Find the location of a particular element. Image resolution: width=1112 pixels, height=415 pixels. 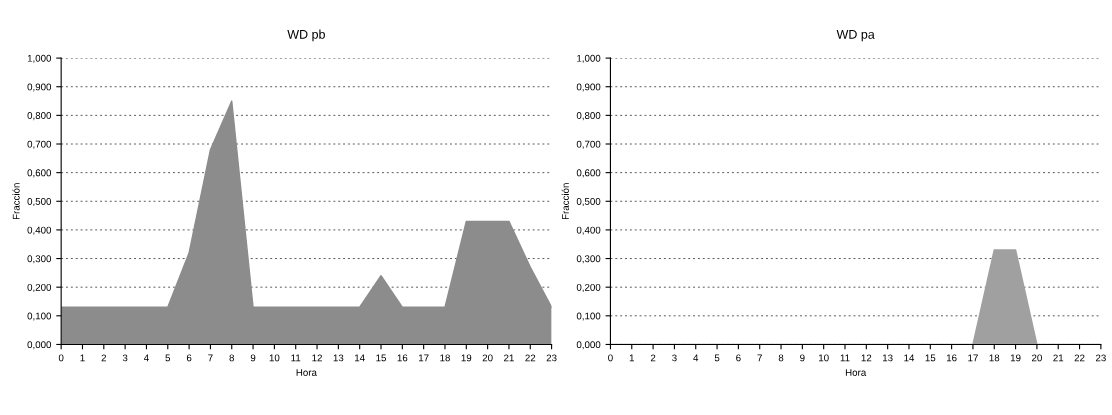

chart-title: WD pb is located at coordinates (306, 35).